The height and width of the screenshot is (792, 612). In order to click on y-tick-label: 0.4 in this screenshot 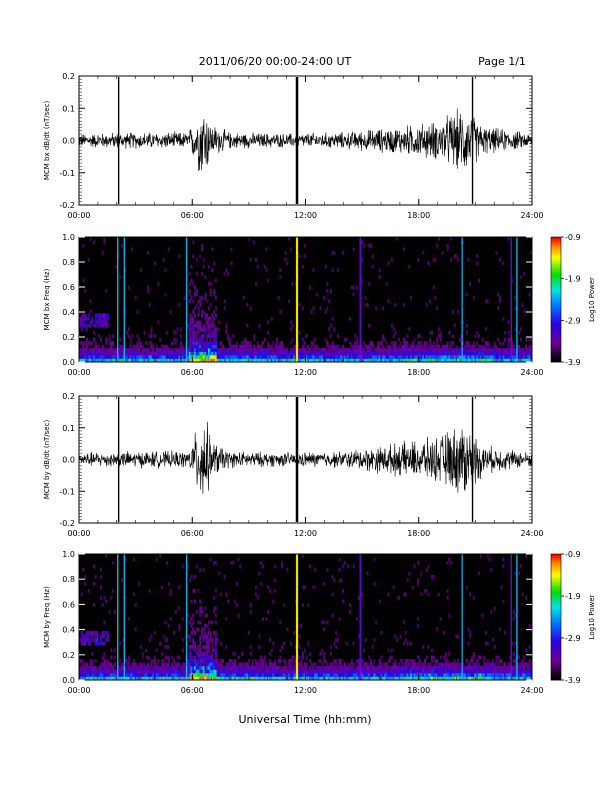, I will do `click(68, 312)`.